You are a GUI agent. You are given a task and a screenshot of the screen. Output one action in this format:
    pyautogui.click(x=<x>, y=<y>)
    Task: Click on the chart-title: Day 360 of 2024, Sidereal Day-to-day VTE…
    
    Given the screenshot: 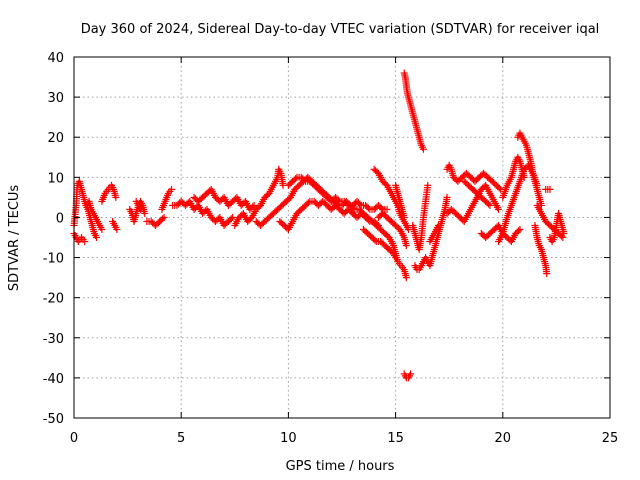 What is the action you would take?
    pyautogui.click(x=340, y=29)
    